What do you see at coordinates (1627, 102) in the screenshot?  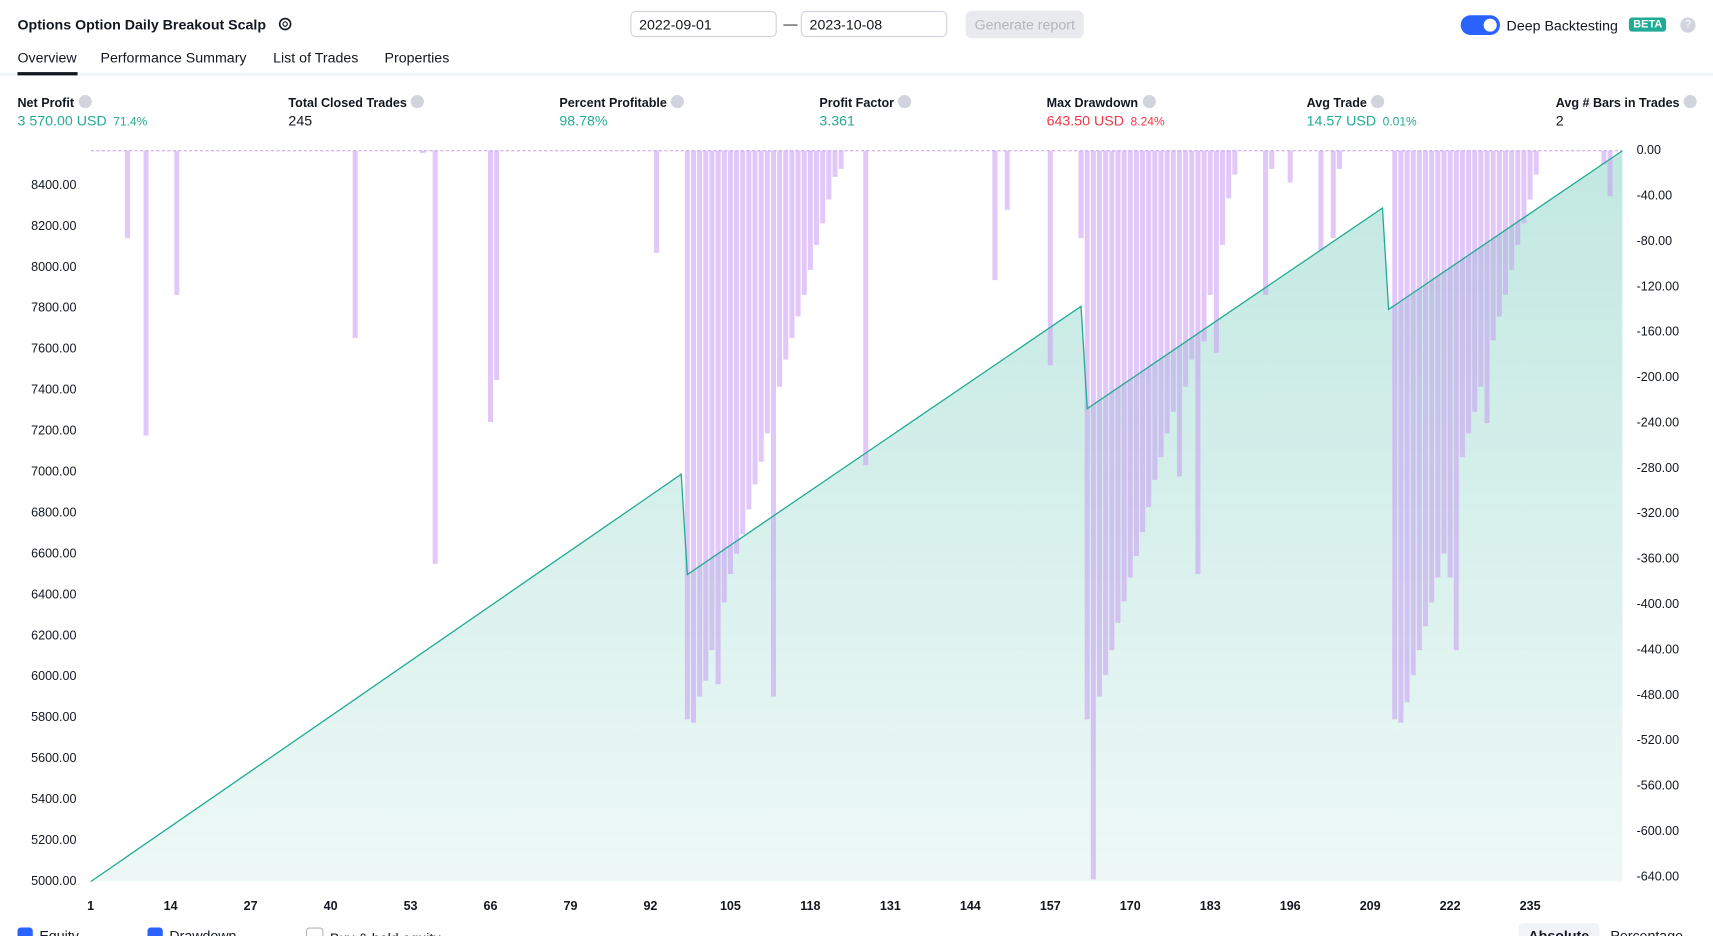 I see `metric-label: Avg # Bars in Trades` at bounding box center [1627, 102].